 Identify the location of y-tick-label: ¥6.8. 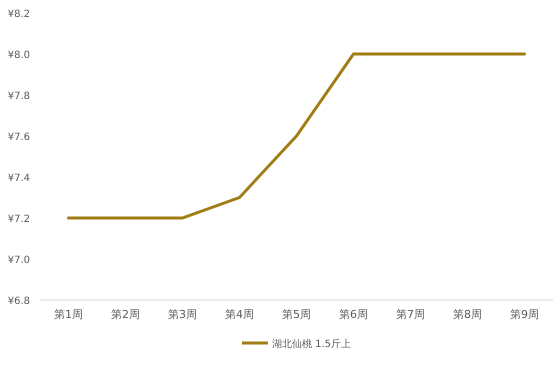
(19, 301).